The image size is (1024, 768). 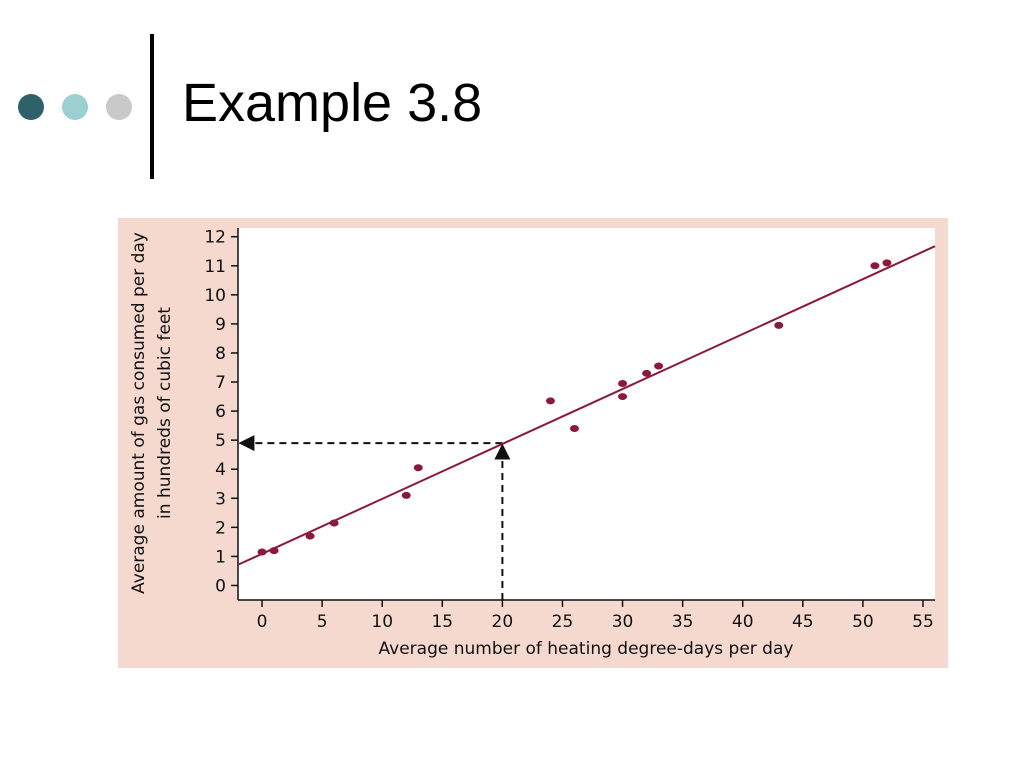 I want to click on slide-title: Example 3.8, so click(x=332, y=103).